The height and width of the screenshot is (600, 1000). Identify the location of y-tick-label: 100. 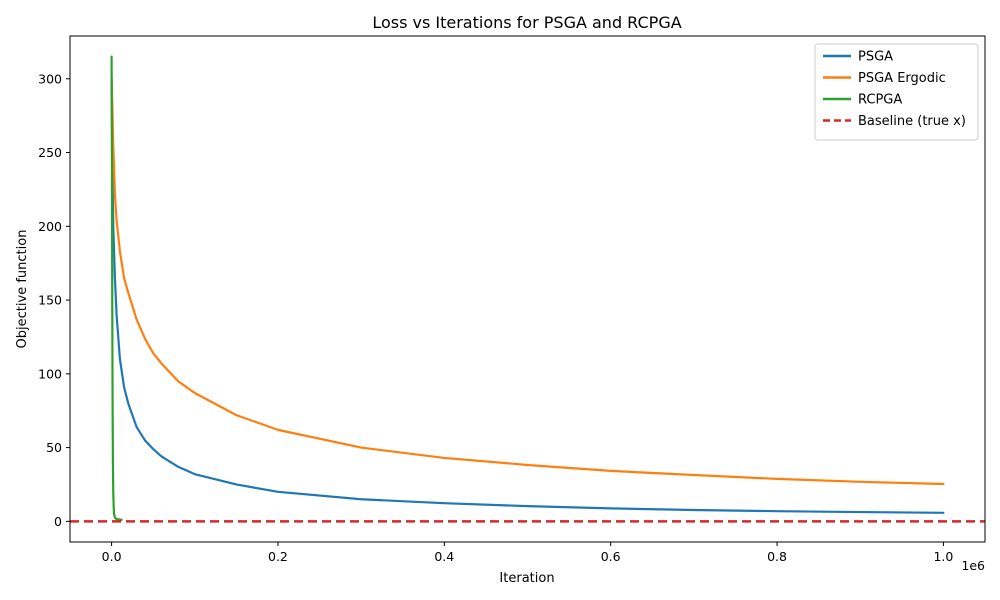
(50, 373).